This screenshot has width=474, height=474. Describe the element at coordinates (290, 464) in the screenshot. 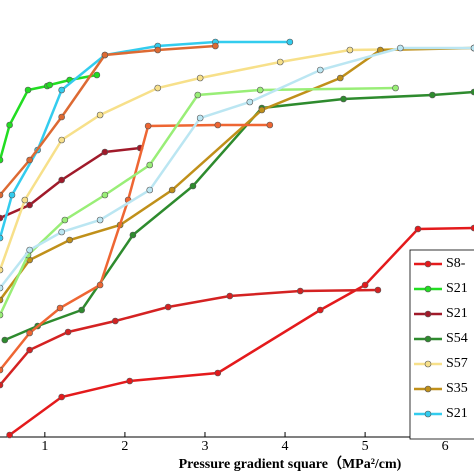

I see `x-axis-title: Pressure gradient square（MPa²/cm)` at that location.